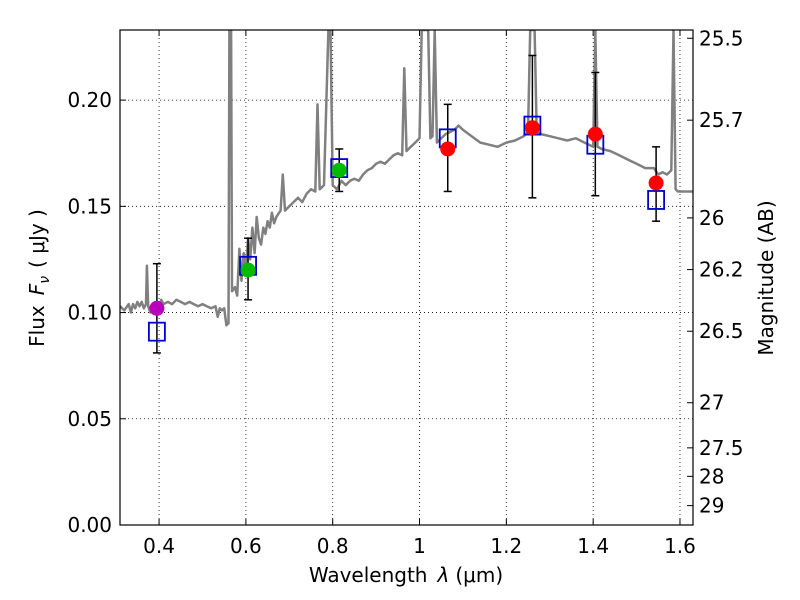 The width and height of the screenshot is (800, 600). What do you see at coordinates (721, 38) in the screenshot?
I see `magnitude-tick-label: 25.5` at bounding box center [721, 38].